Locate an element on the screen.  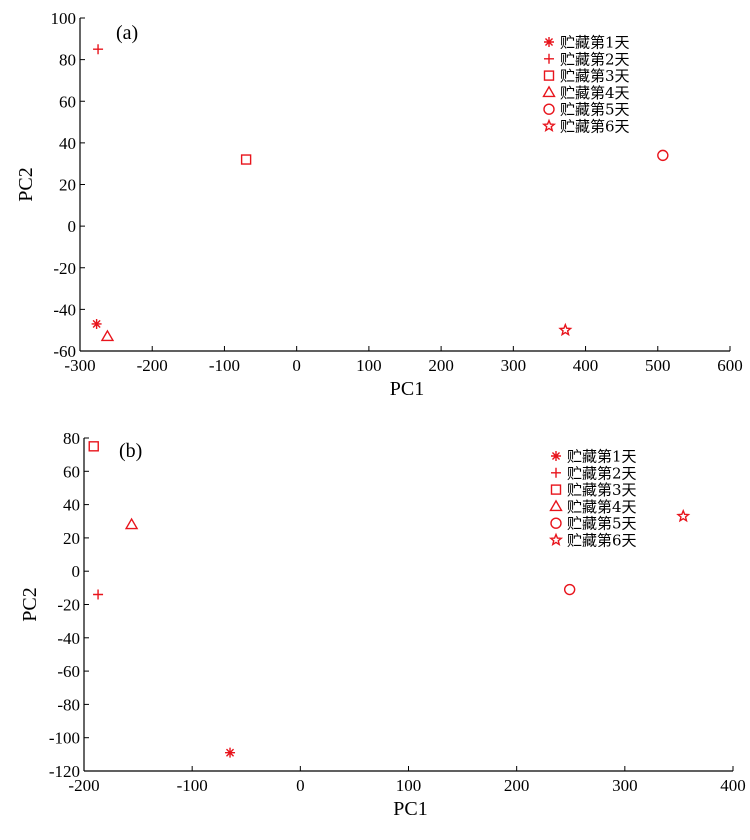
y-tick-label: -100 is located at coordinates (64, 738).